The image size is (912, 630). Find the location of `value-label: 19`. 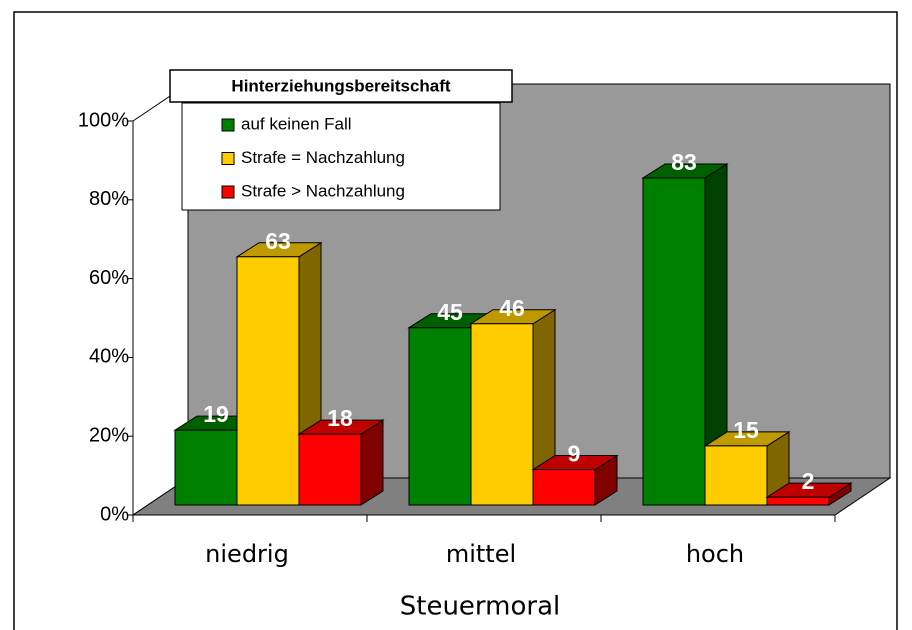

value-label: 19 is located at coordinates (216, 414).